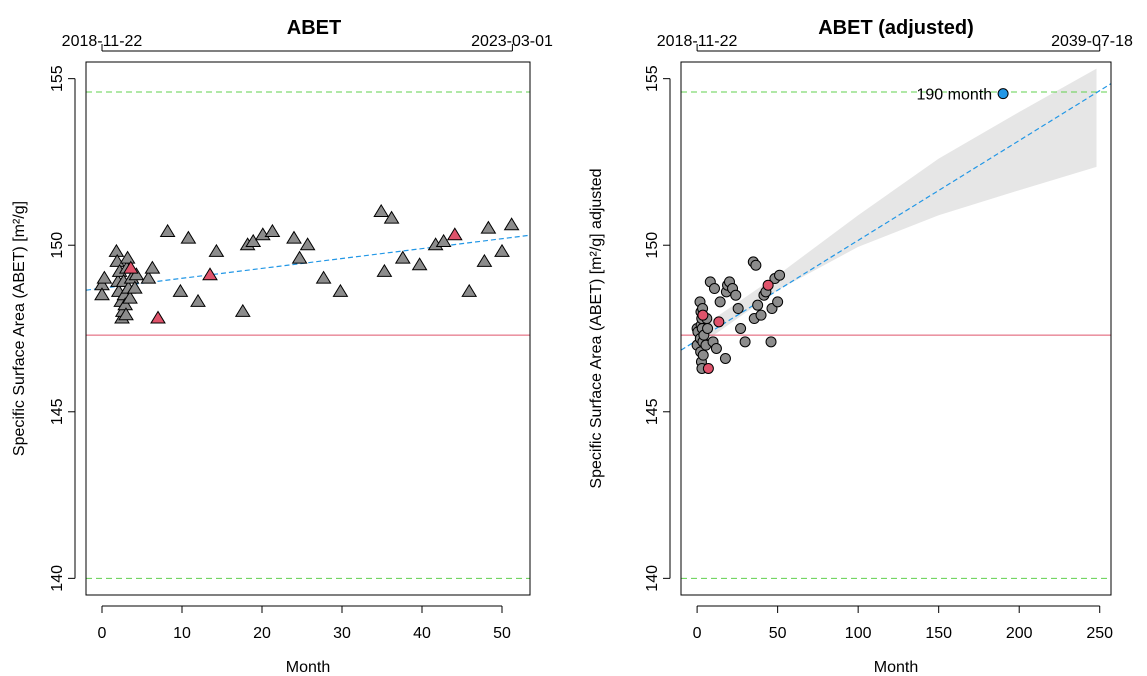 The height and width of the screenshot is (676, 1147). Describe the element at coordinates (954, 95) in the screenshot. I see `prediction-label: 190 month` at that location.